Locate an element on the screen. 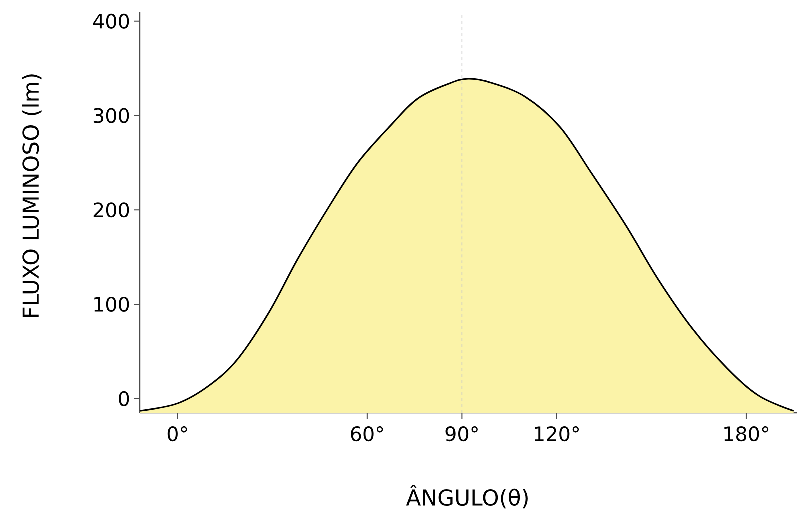  x-axis-title: ÂNGULO(θ) is located at coordinates (467, 497).